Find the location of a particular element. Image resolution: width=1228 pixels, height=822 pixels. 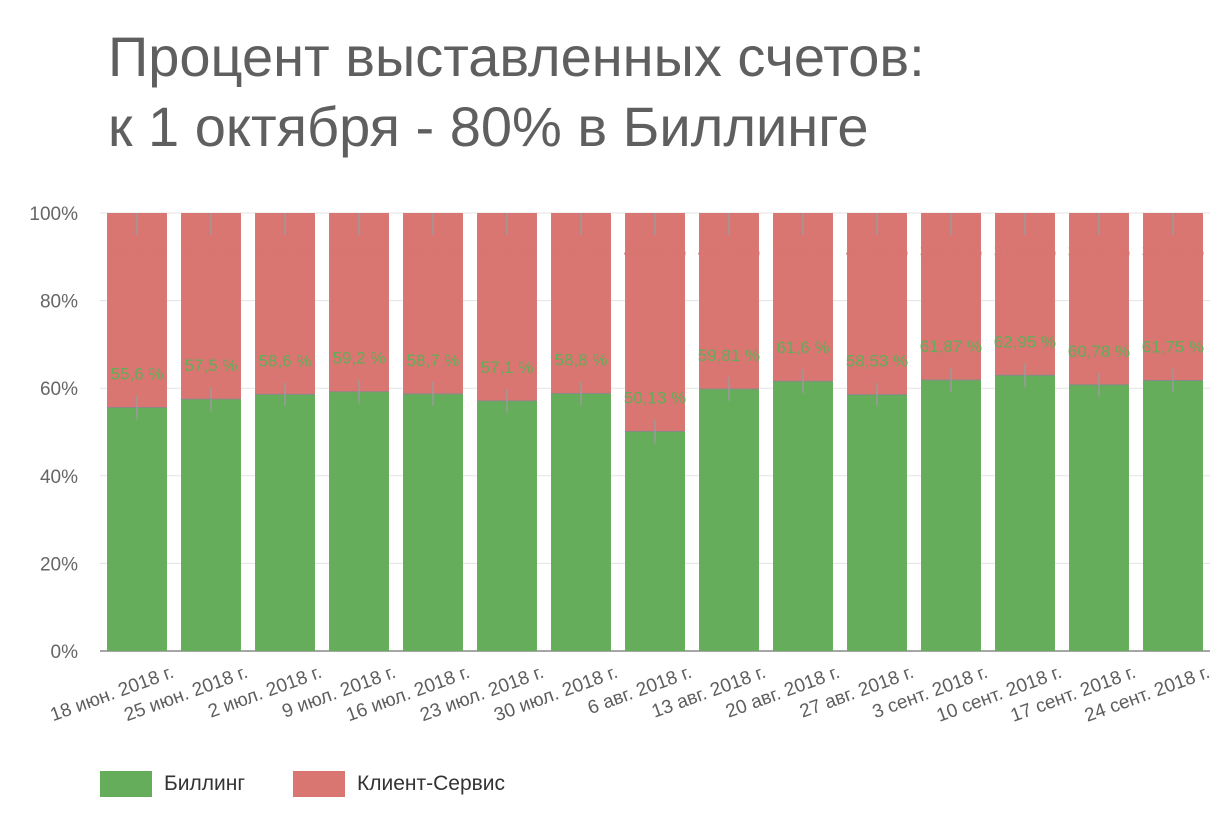

data-label-billing: 55,6 % is located at coordinates (137, 373).